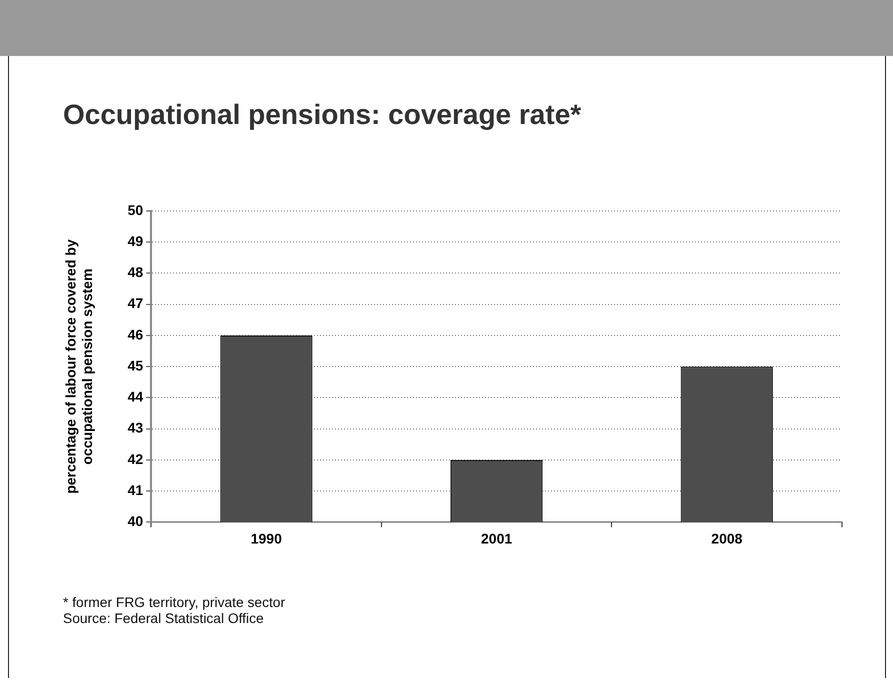 The height and width of the screenshot is (681, 893). Describe the element at coordinates (164, 619) in the screenshot. I see `source-note: Source: Federal Statistical Office` at that location.